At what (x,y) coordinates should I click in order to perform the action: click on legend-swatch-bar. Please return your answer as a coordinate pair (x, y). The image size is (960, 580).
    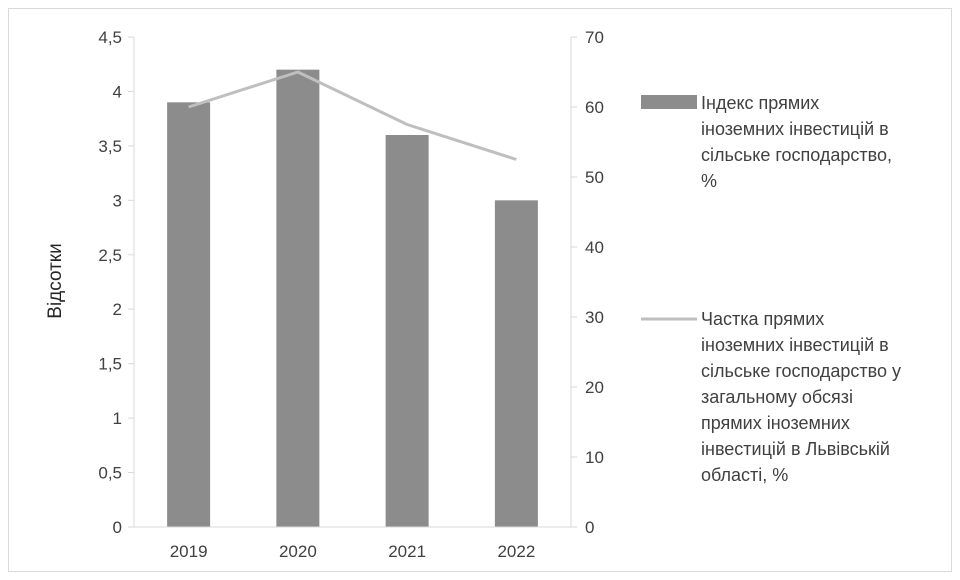
    Looking at the image, I should click on (669, 102).